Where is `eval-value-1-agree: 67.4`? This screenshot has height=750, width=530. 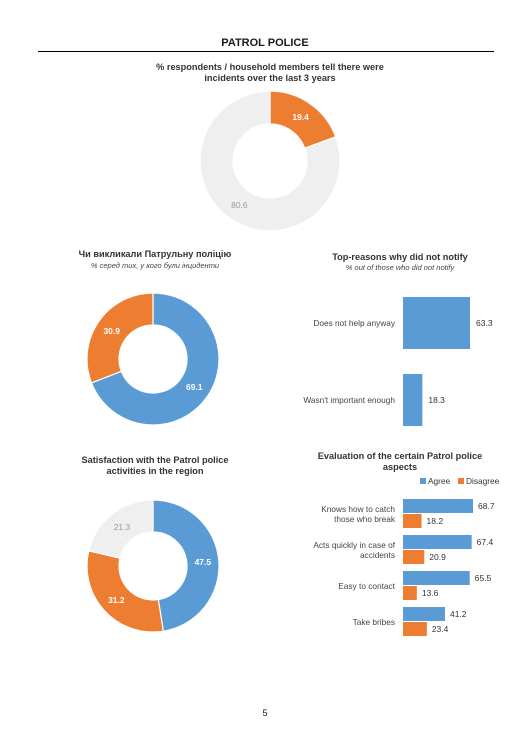 eval-value-1-agree: 67.4 is located at coordinates (485, 542).